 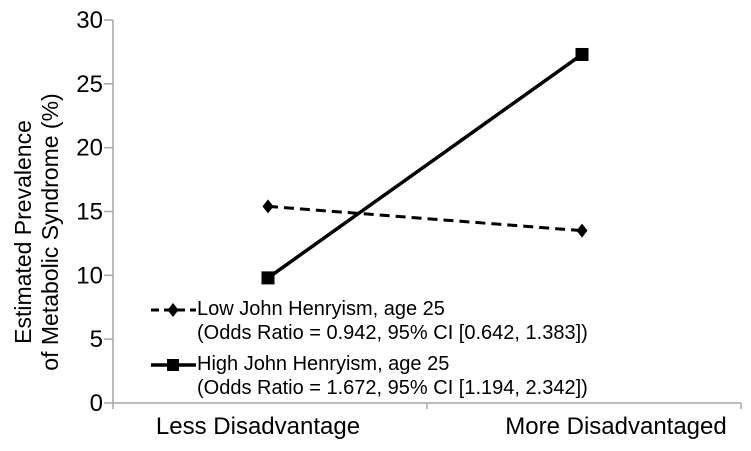 What do you see at coordinates (96, 339) in the screenshot?
I see `y-tick-label: 5` at bounding box center [96, 339].